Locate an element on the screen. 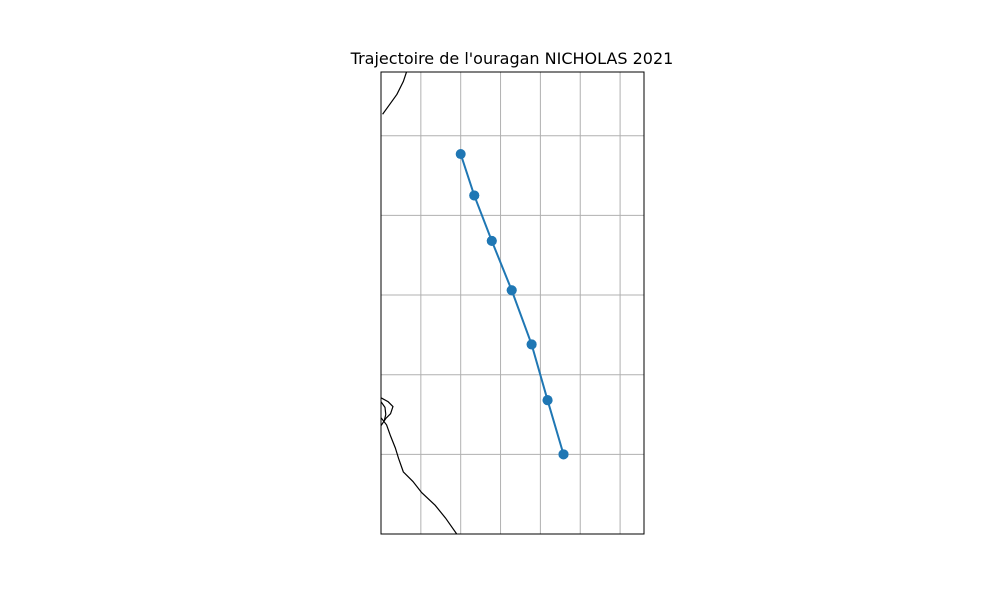  coastline is located at coordinates (419, 303).